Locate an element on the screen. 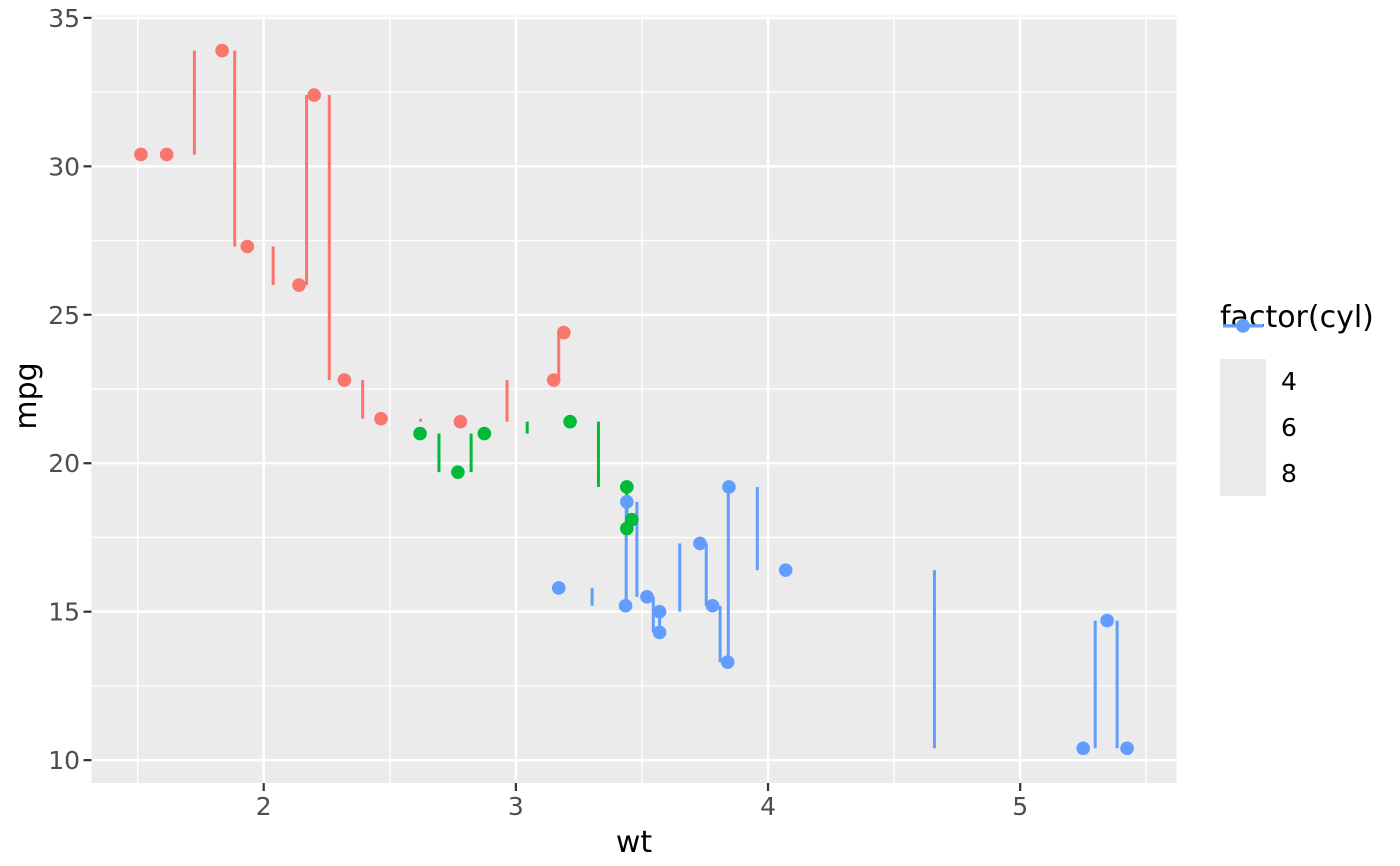  legend-label-cyl6: 6 is located at coordinates (1289, 428).